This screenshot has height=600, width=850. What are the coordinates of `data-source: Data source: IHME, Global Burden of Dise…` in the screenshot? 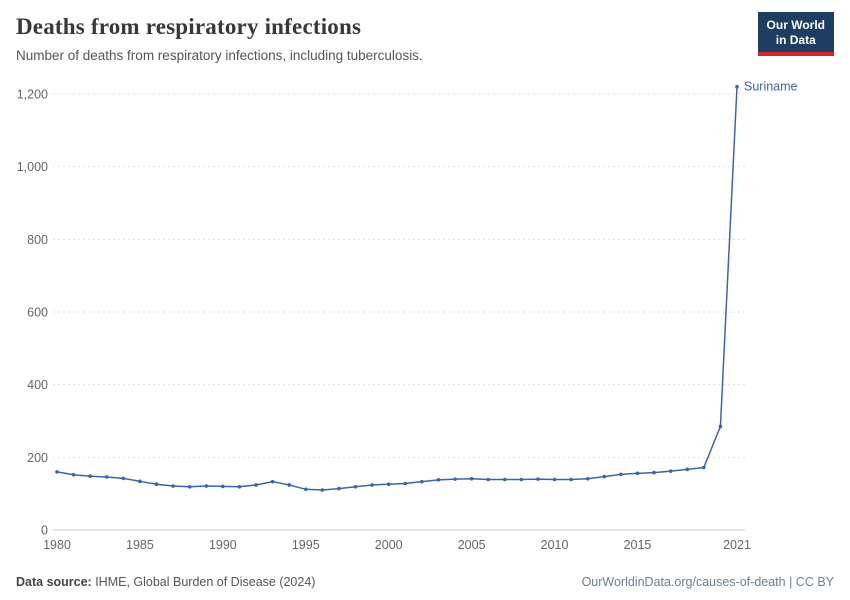 It's located at (165, 582).